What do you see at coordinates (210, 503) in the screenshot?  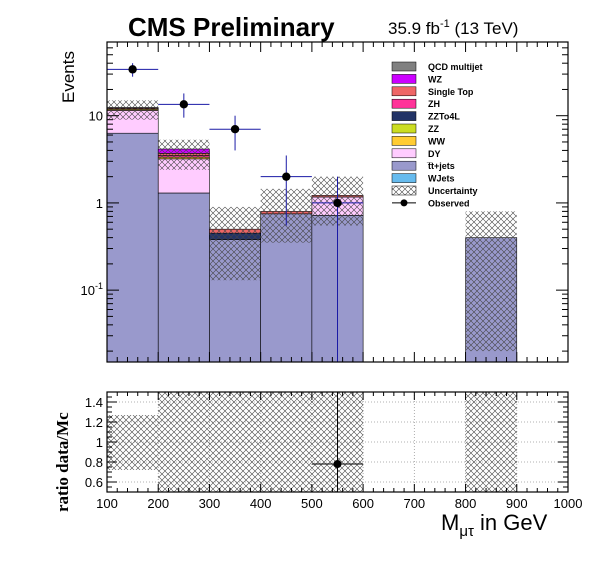 I see `x-tick-label-300: 300` at bounding box center [210, 503].